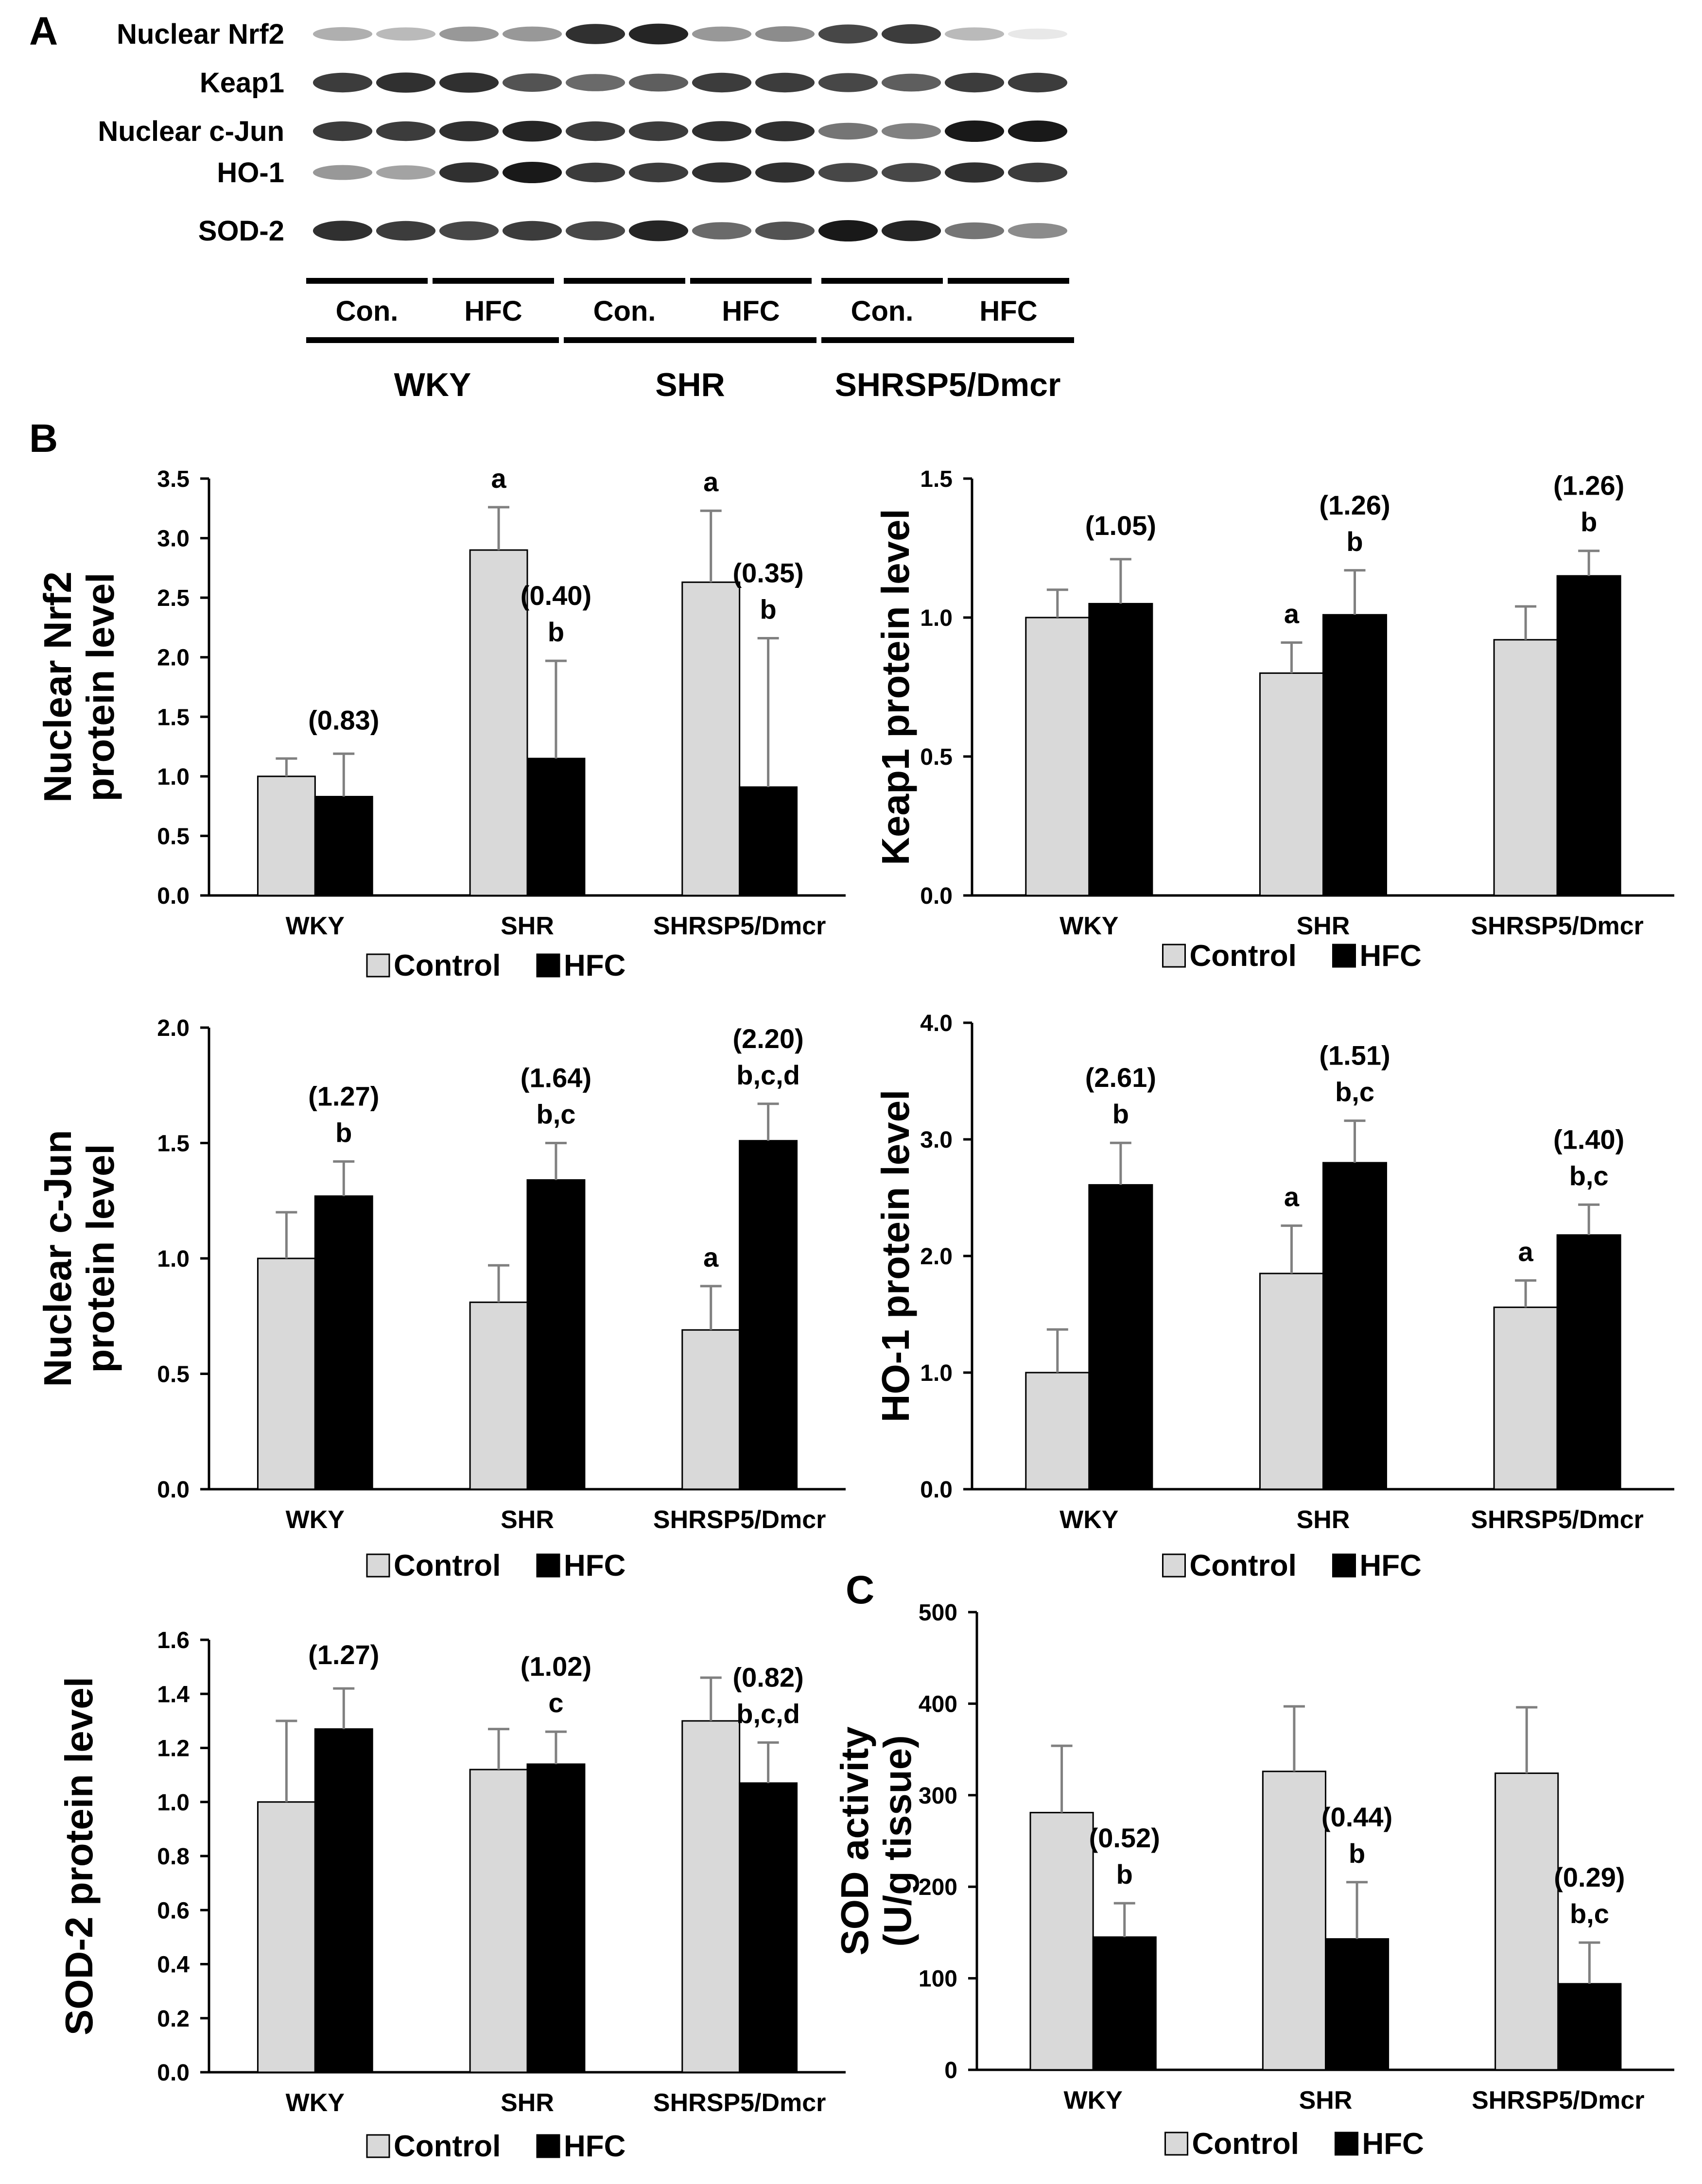 The width and height of the screenshot is (1702, 2184). What do you see at coordinates (173, 598) in the screenshot?
I see `y-tick-label: 2.5` at bounding box center [173, 598].